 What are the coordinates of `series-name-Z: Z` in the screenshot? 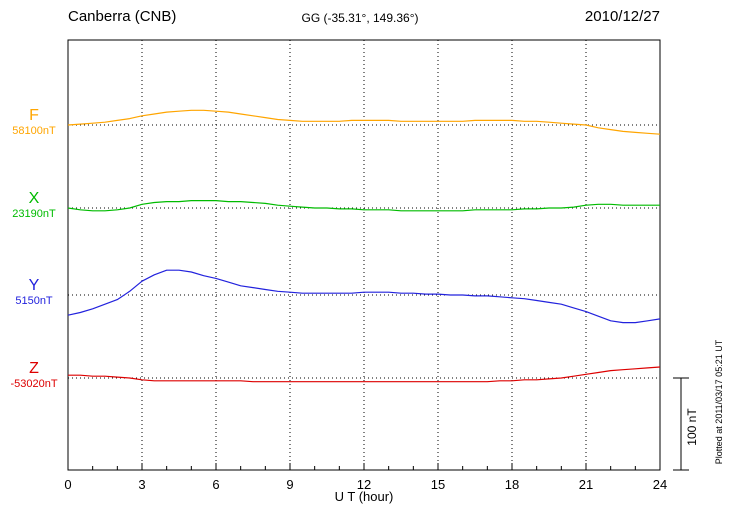 It's located at (34, 368).